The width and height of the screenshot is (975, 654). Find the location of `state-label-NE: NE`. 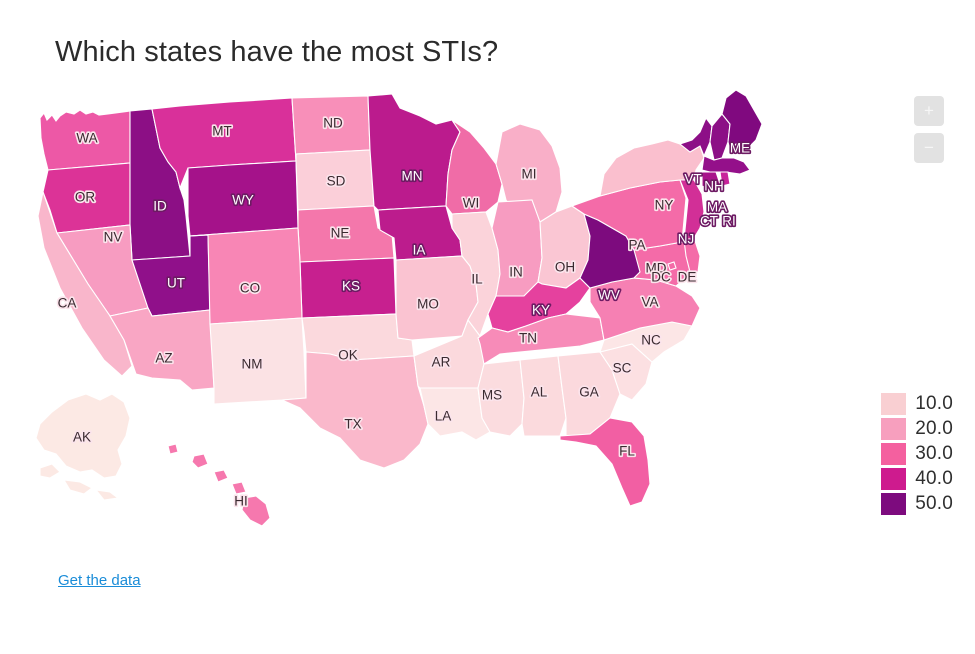

state-label-NE: NE is located at coordinates (340, 233).